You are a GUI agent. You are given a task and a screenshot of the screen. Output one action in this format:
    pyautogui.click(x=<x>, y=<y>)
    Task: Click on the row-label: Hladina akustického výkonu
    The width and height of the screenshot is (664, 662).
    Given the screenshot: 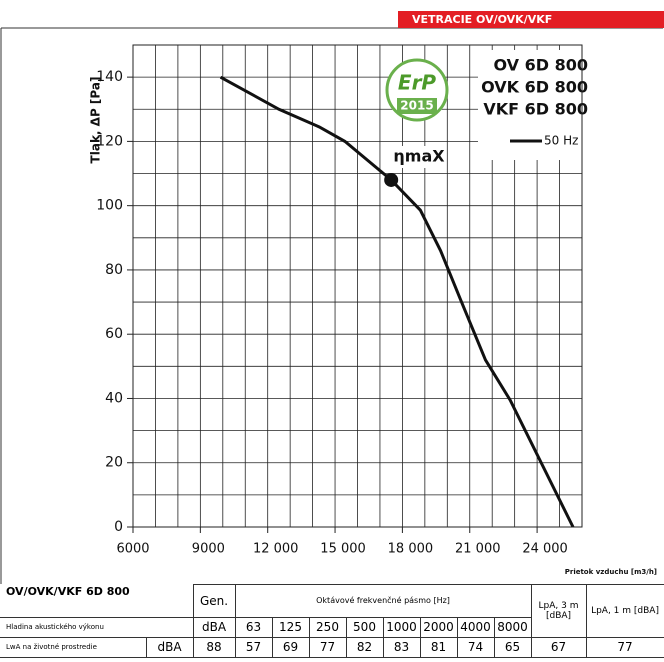 What is the action you would take?
    pyautogui.click(x=96, y=627)
    